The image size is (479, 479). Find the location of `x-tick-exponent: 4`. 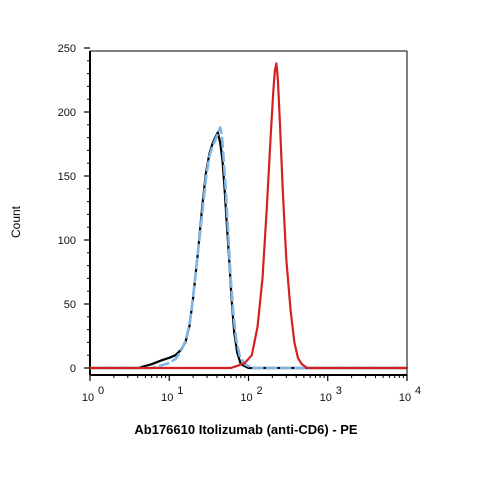

x-tick-exponent: 4 is located at coordinates (418, 391).